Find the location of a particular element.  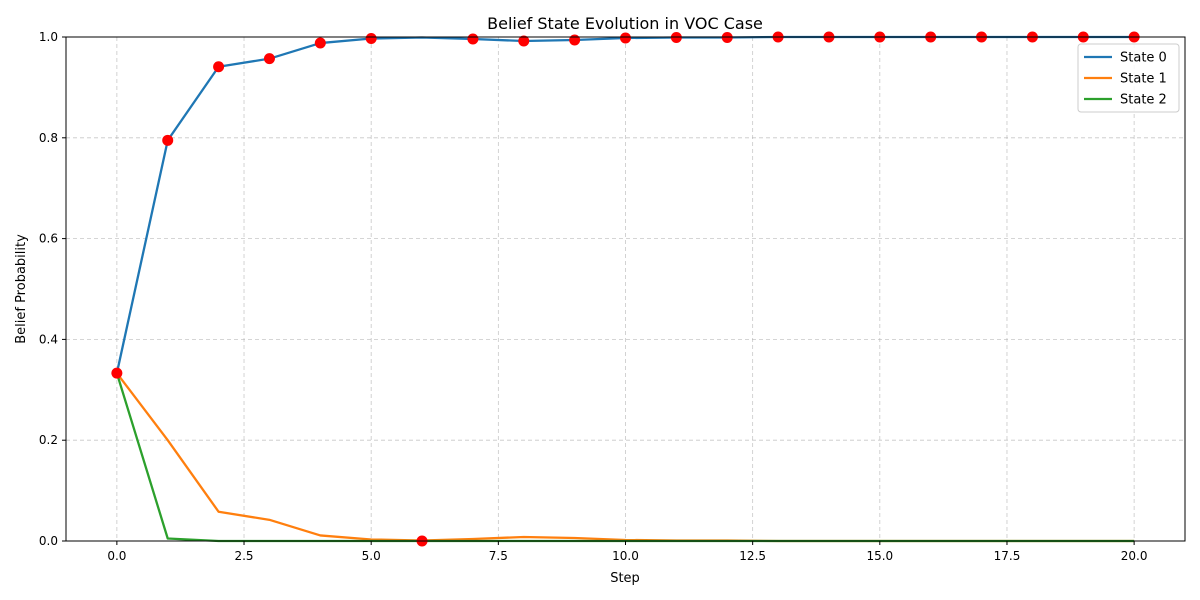

x-tick-label: 2.5 is located at coordinates (243, 556).